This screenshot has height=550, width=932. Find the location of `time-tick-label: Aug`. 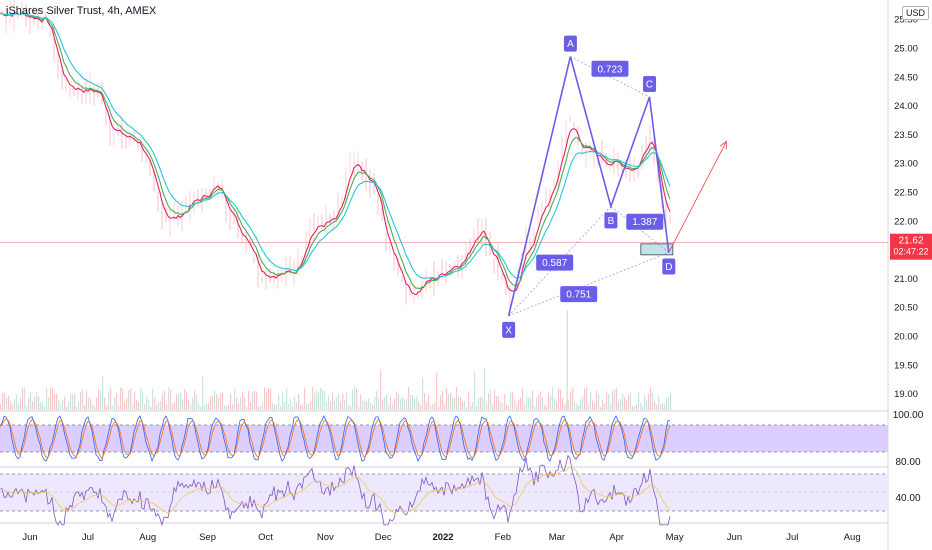

time-tick-label: Aug is located at coordinates (147, 537).